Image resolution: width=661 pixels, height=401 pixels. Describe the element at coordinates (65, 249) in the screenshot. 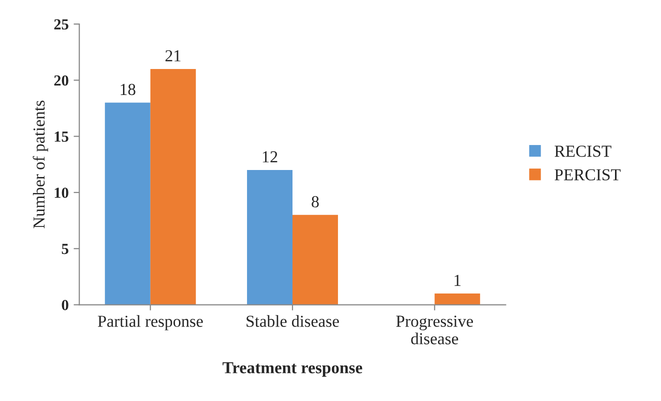

I see `y-tick-label: 5` at that location.